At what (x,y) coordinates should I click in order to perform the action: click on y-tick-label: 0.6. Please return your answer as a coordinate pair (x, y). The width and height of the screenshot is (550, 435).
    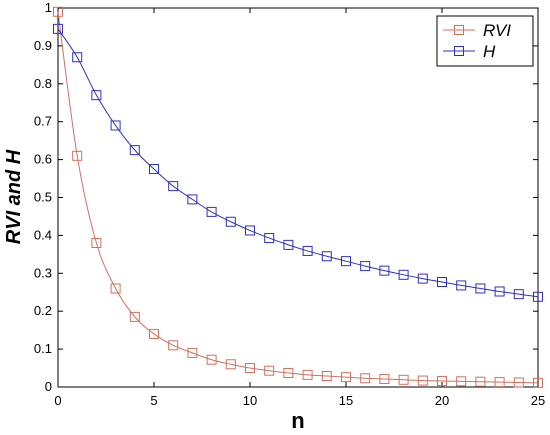
    Looking at the image, I should click on (43, 159).